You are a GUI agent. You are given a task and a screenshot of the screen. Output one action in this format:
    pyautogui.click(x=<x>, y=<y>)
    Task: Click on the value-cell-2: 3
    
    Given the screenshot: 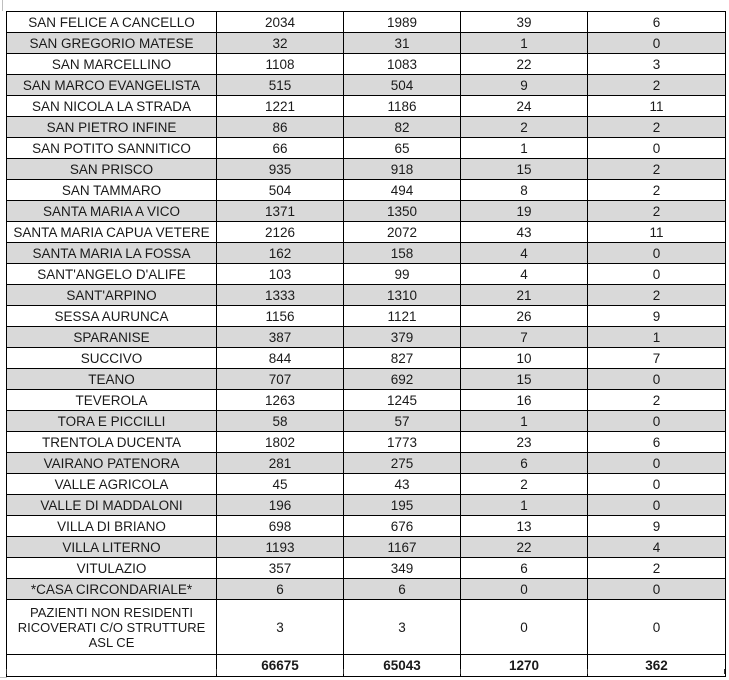 What is the action you would take?
    pyautogui.click(x=402, y=627)
    